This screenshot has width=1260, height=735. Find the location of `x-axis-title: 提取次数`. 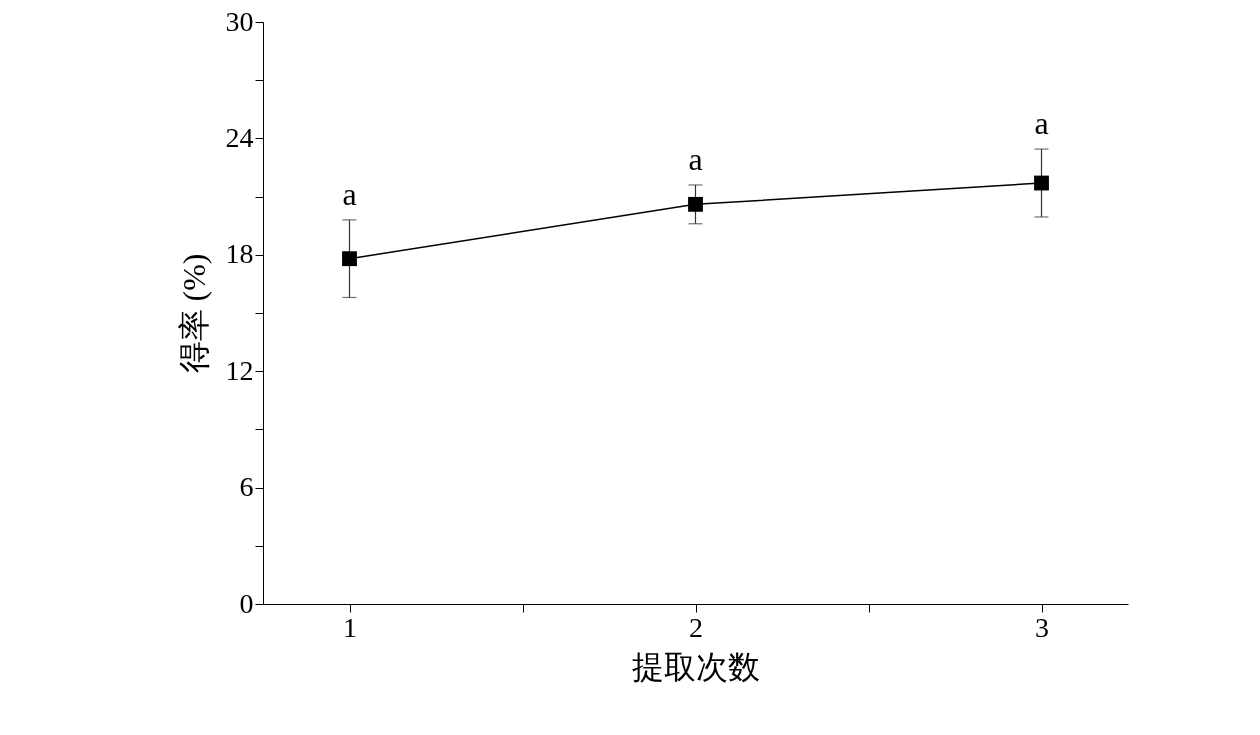

x-axis-title: 提取次数 is located at coordinates (696, 666).